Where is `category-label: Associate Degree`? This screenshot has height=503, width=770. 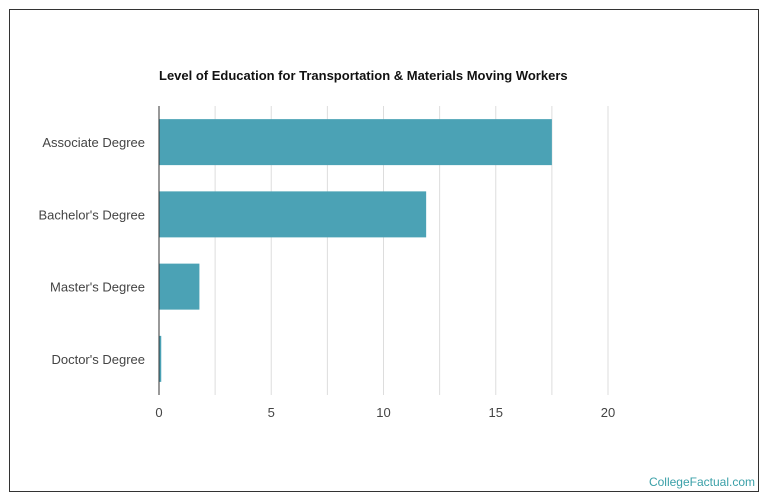 category-label: Associate Degree is located at coordinates (93, 142).